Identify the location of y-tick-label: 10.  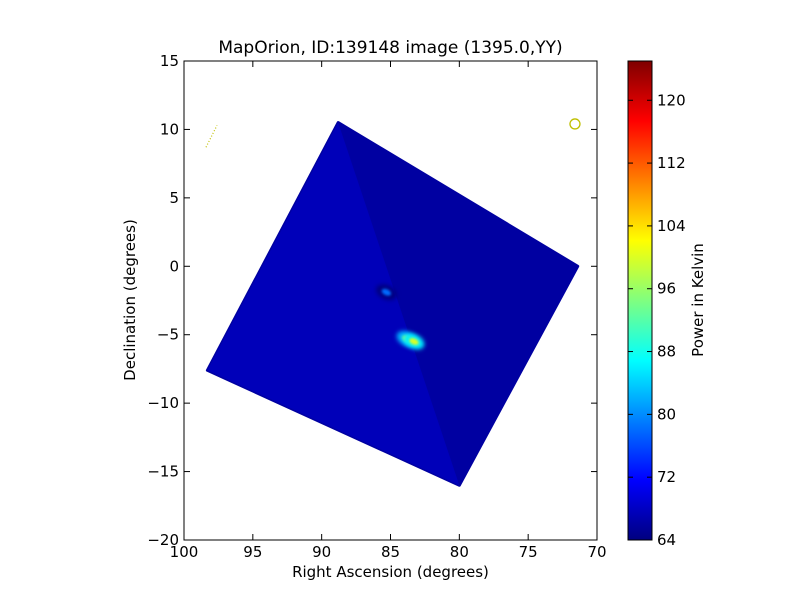
(169, 129).